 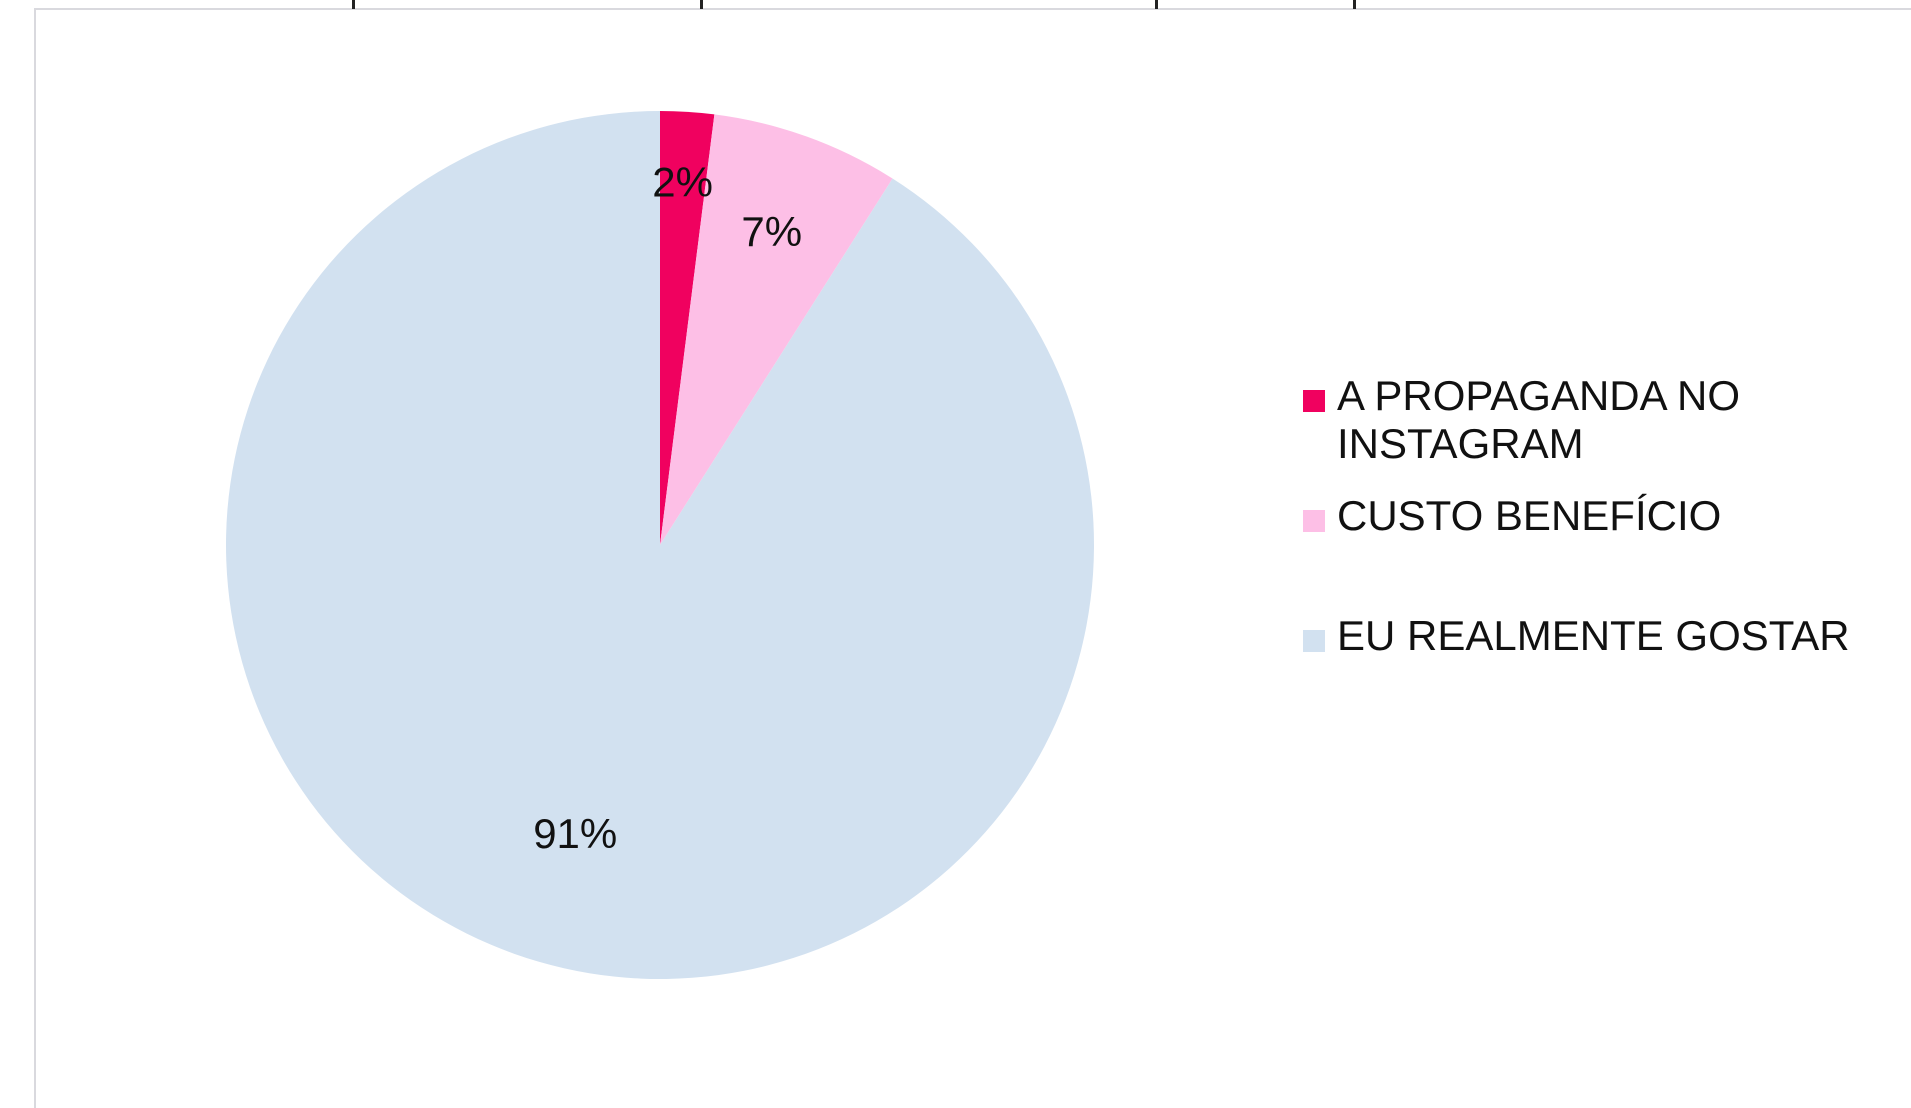 What do you see at coordinates (1593, 635) in the screenshot?
I see `legend-label: EU REALMENTE GOSTAR` at bounding box center [1593, 635].